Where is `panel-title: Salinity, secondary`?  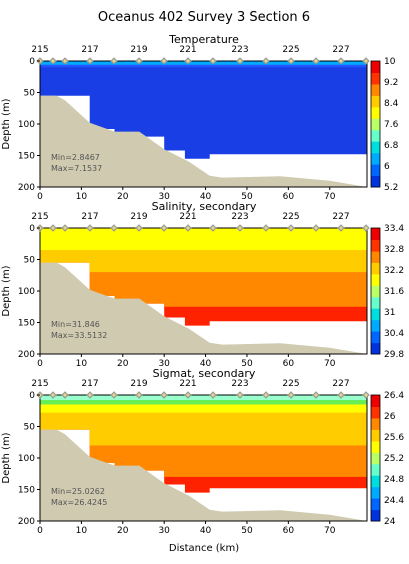 panel-title: Salinity, secondary is located at coordinates (204, 206).